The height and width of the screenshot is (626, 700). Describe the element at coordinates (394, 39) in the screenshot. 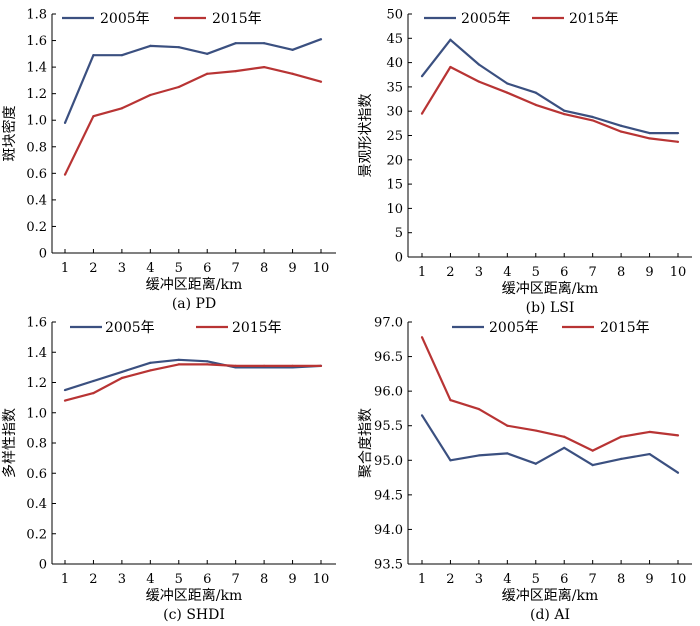

I see `y-tick-label: 45` at that location.